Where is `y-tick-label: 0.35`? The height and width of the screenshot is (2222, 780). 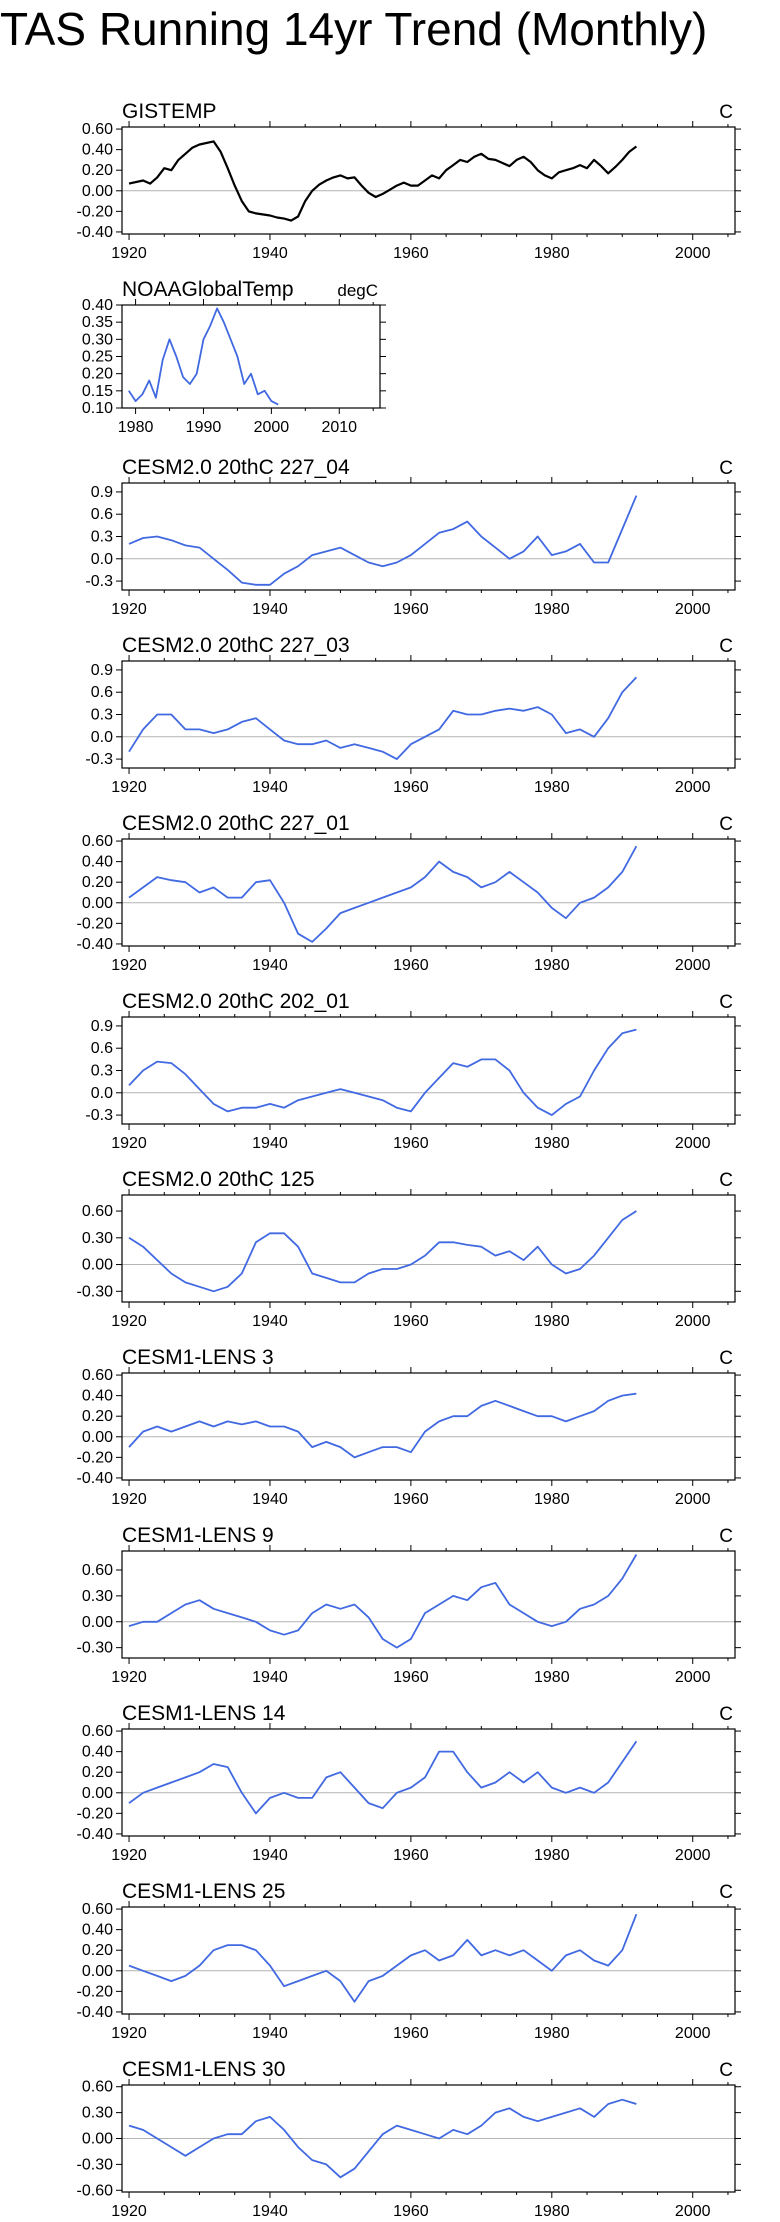 y-tick-label: 0.35 is located at coordinates (97, 322).